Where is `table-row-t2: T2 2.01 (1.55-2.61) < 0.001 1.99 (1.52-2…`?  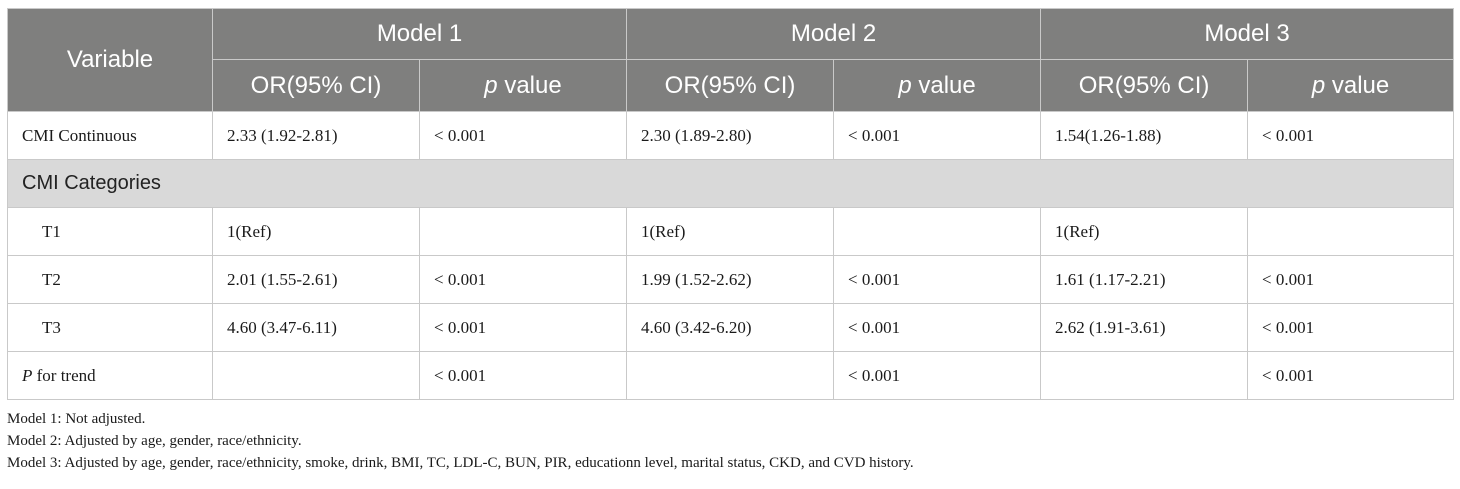
table-row-t2: T2 2.01 (1.55-2.61) < 0.001 1.99 (1.52-2… is located at coordinates (731, 279).